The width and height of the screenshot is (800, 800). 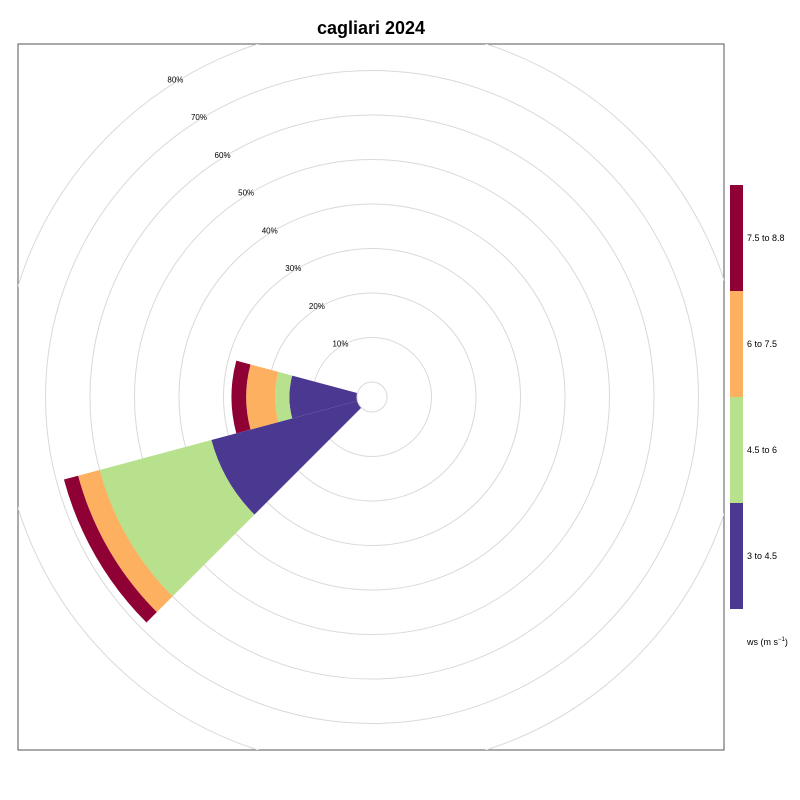 What do you see at coordinates (762, 450) in the screenshot?
I see `legend-label: 4.5 to 6` at bounding box center [762, 450].